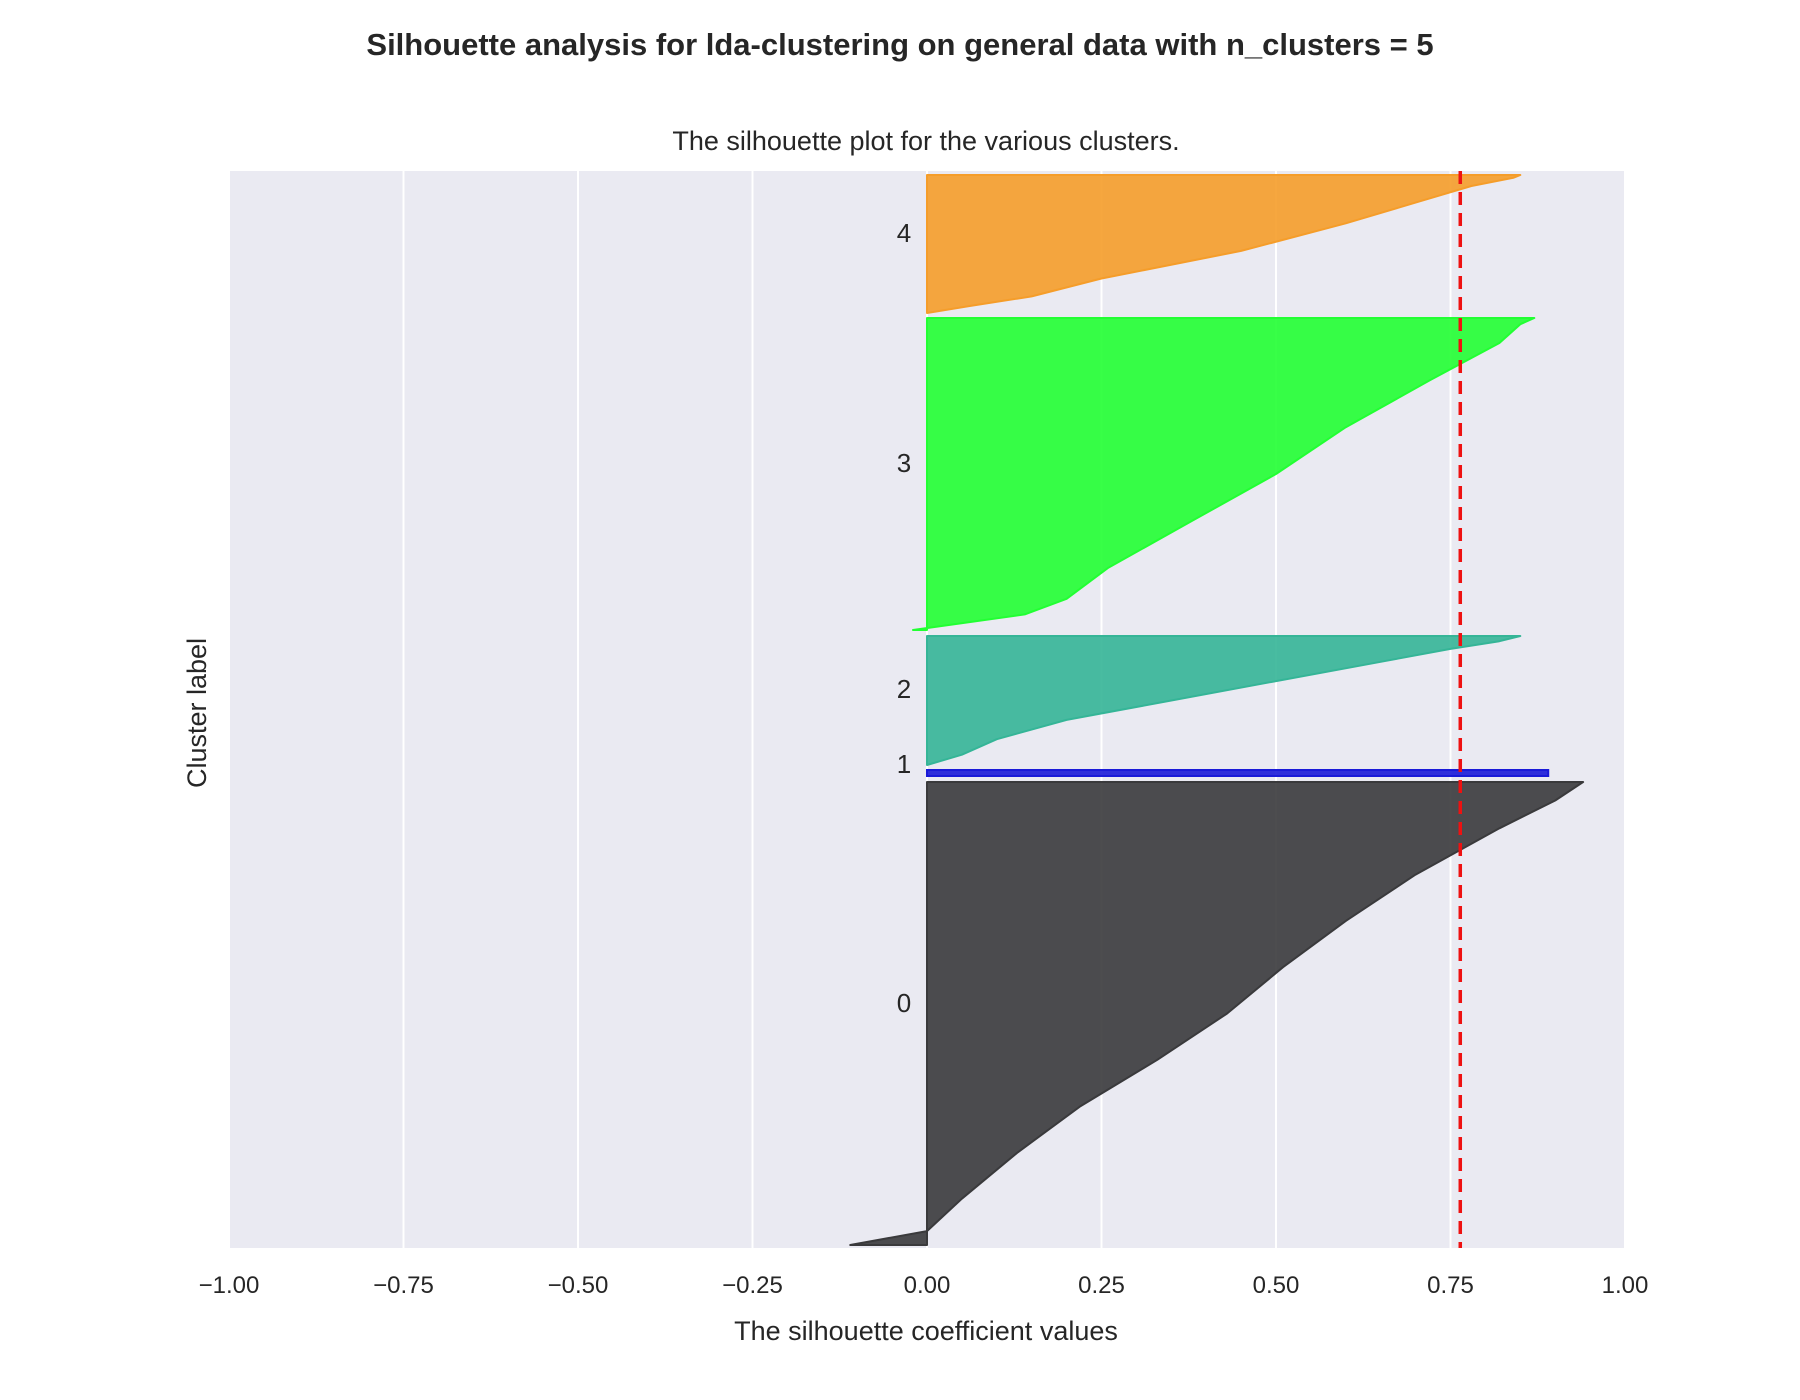 Image resolution: width=1800 pixels, height=1400 pixels. I want to click on x-tick-label-6: 0.50, so click(1276, 1285).